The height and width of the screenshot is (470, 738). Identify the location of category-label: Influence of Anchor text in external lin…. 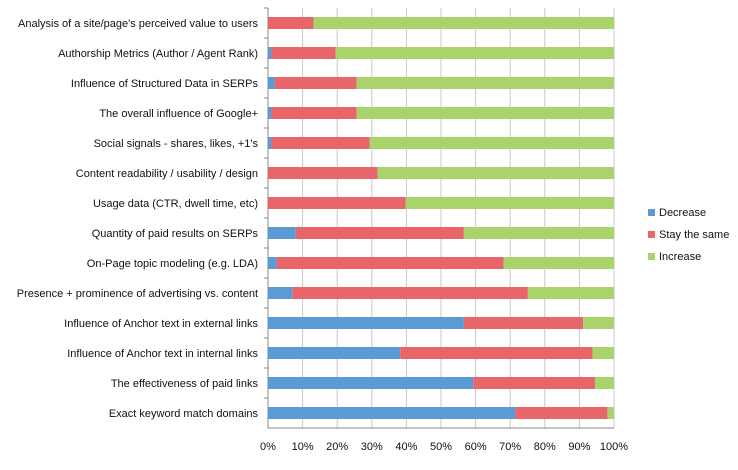
(161, 324).